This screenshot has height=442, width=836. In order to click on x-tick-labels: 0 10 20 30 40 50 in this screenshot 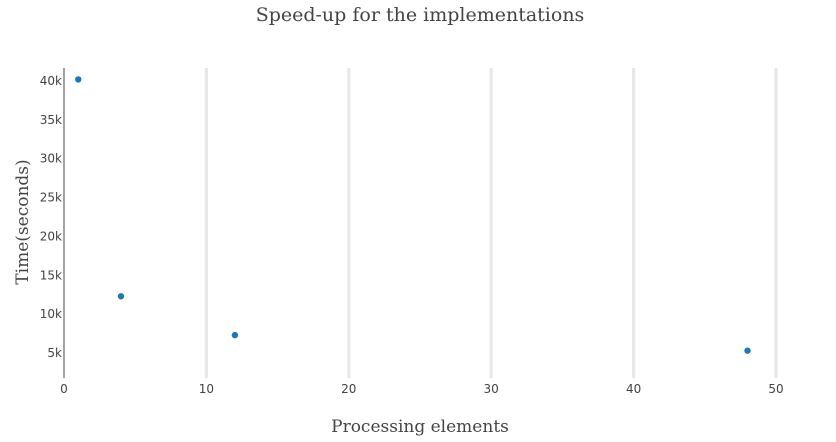, I will do `click(421, 389)`.